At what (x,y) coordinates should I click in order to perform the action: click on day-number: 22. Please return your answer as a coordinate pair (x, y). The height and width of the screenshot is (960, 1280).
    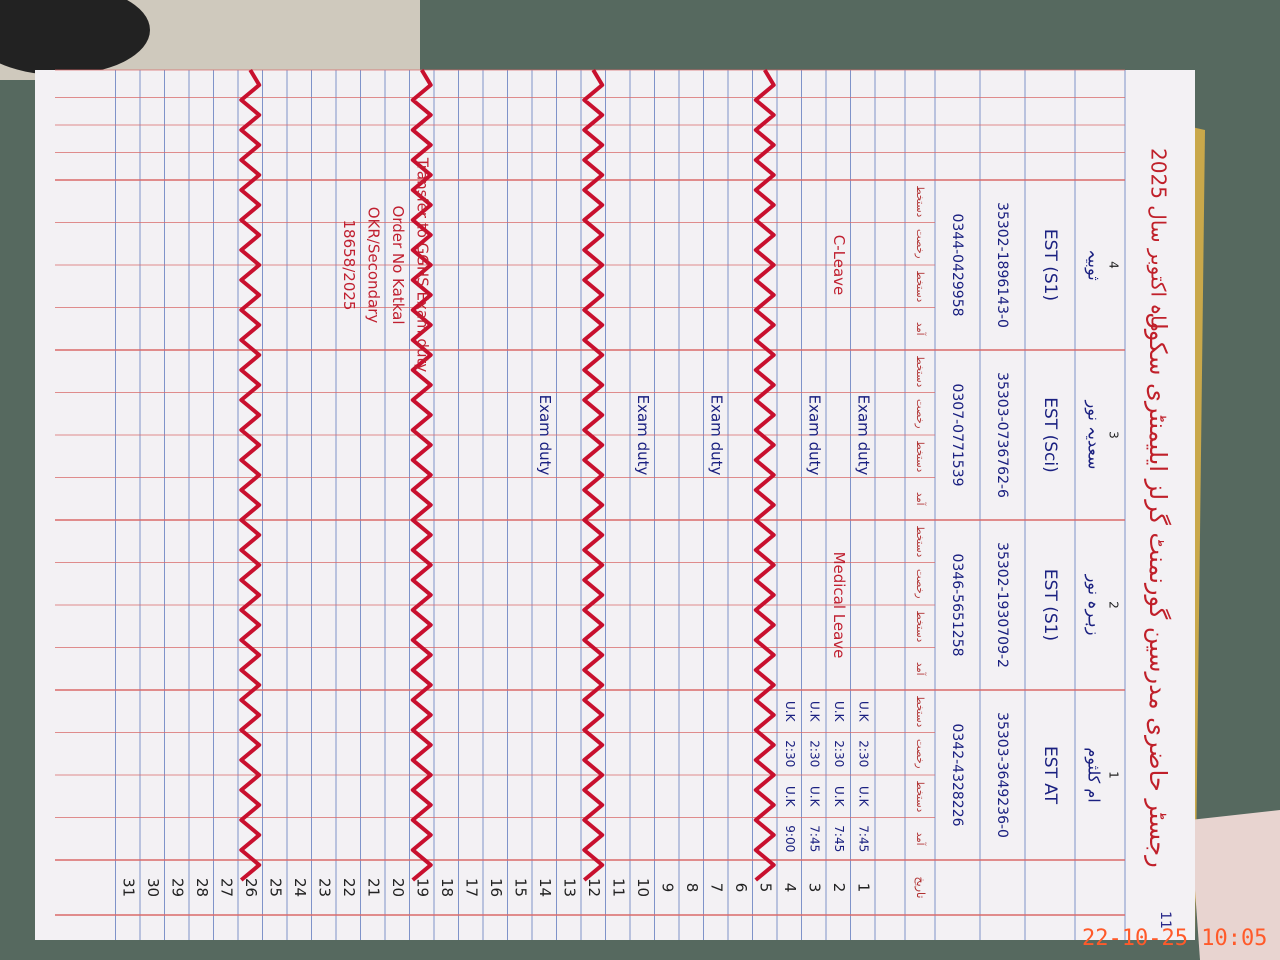
    Looking at the image, I should click on (349, 887).